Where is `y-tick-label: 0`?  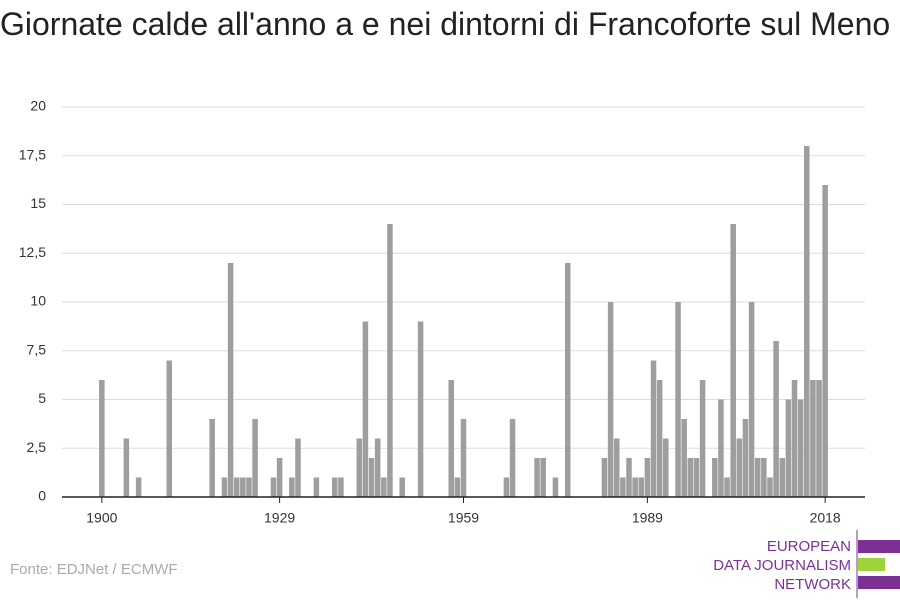 y-tick-label: 0 is located at coordinates (42, 496).